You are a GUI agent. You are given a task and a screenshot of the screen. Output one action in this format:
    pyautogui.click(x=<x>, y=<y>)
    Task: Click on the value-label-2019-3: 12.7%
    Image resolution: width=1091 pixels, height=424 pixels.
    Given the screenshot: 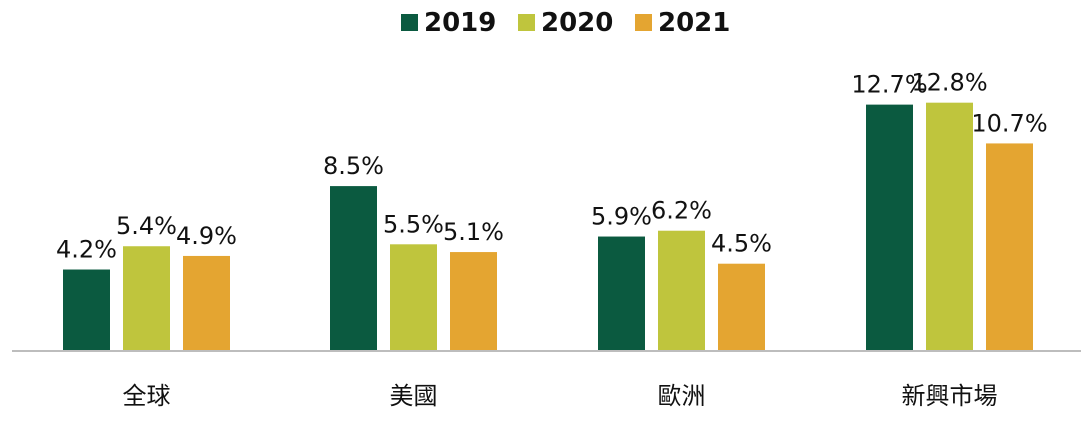 What is the action you would take?
    pyautogui.click(x=889, y=85)
    